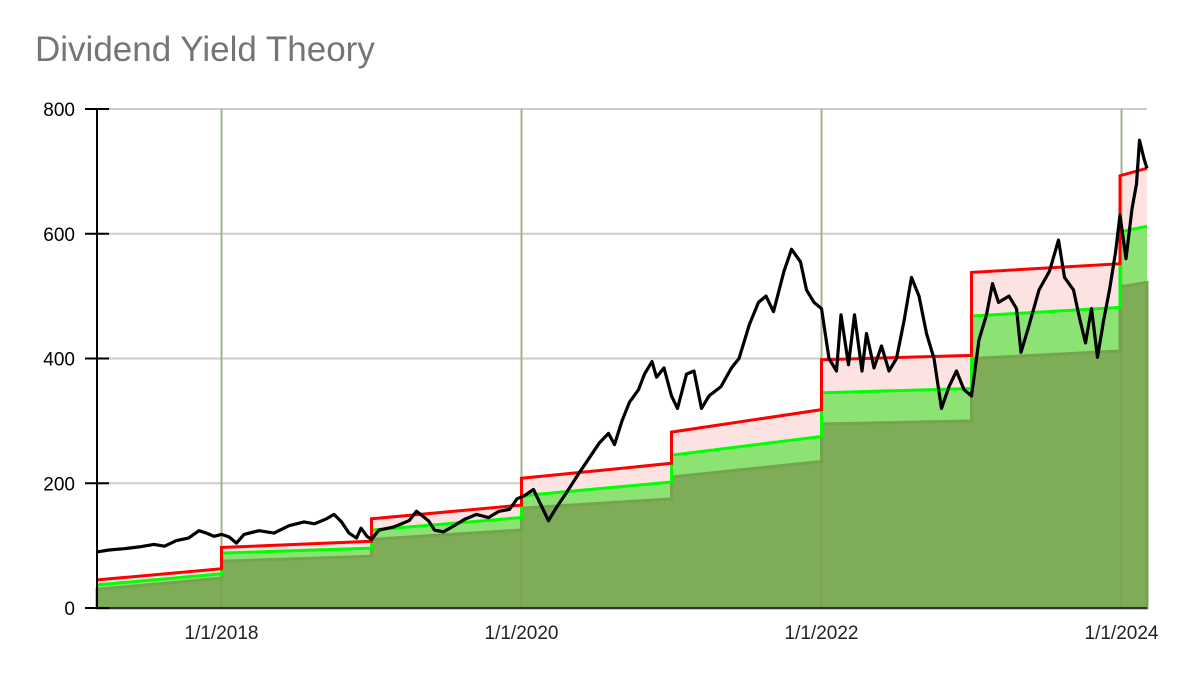  Describe the element at coordinates (222, 633) in the screenshot. I see `x-tick-label: 1/1/2018` at that location.